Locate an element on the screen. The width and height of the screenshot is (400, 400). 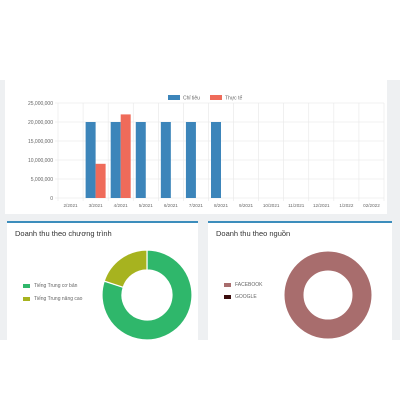
legend-item-advanced: Tiếng Trung nâng cao is located at coordinates (52, 299).